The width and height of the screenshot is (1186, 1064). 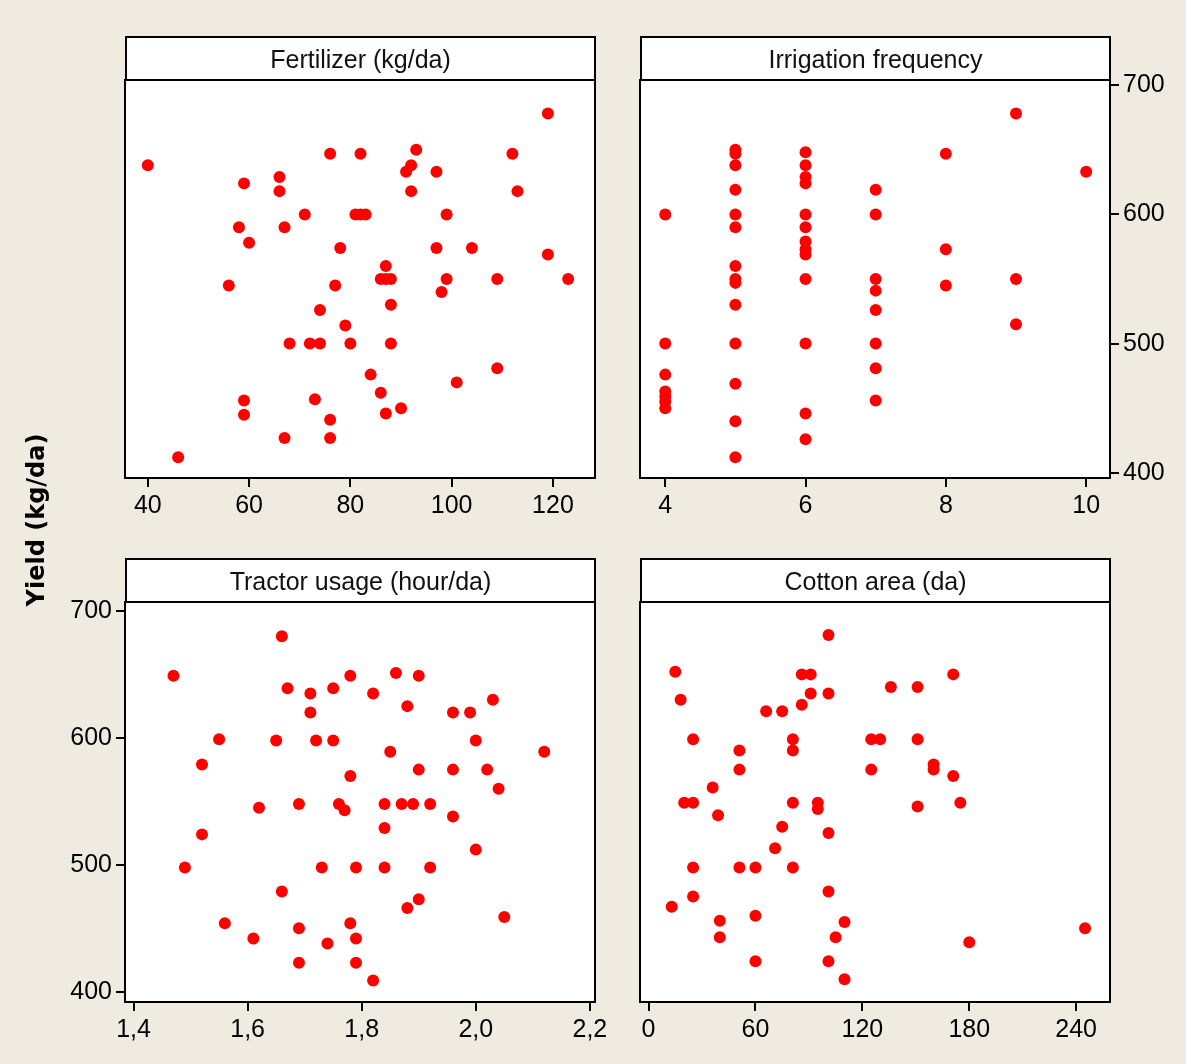 What do you see at coordinates (1076, 1027) in the screenshot?
I see `x-tick-label: 240` at bounding box center [1076, 1027].